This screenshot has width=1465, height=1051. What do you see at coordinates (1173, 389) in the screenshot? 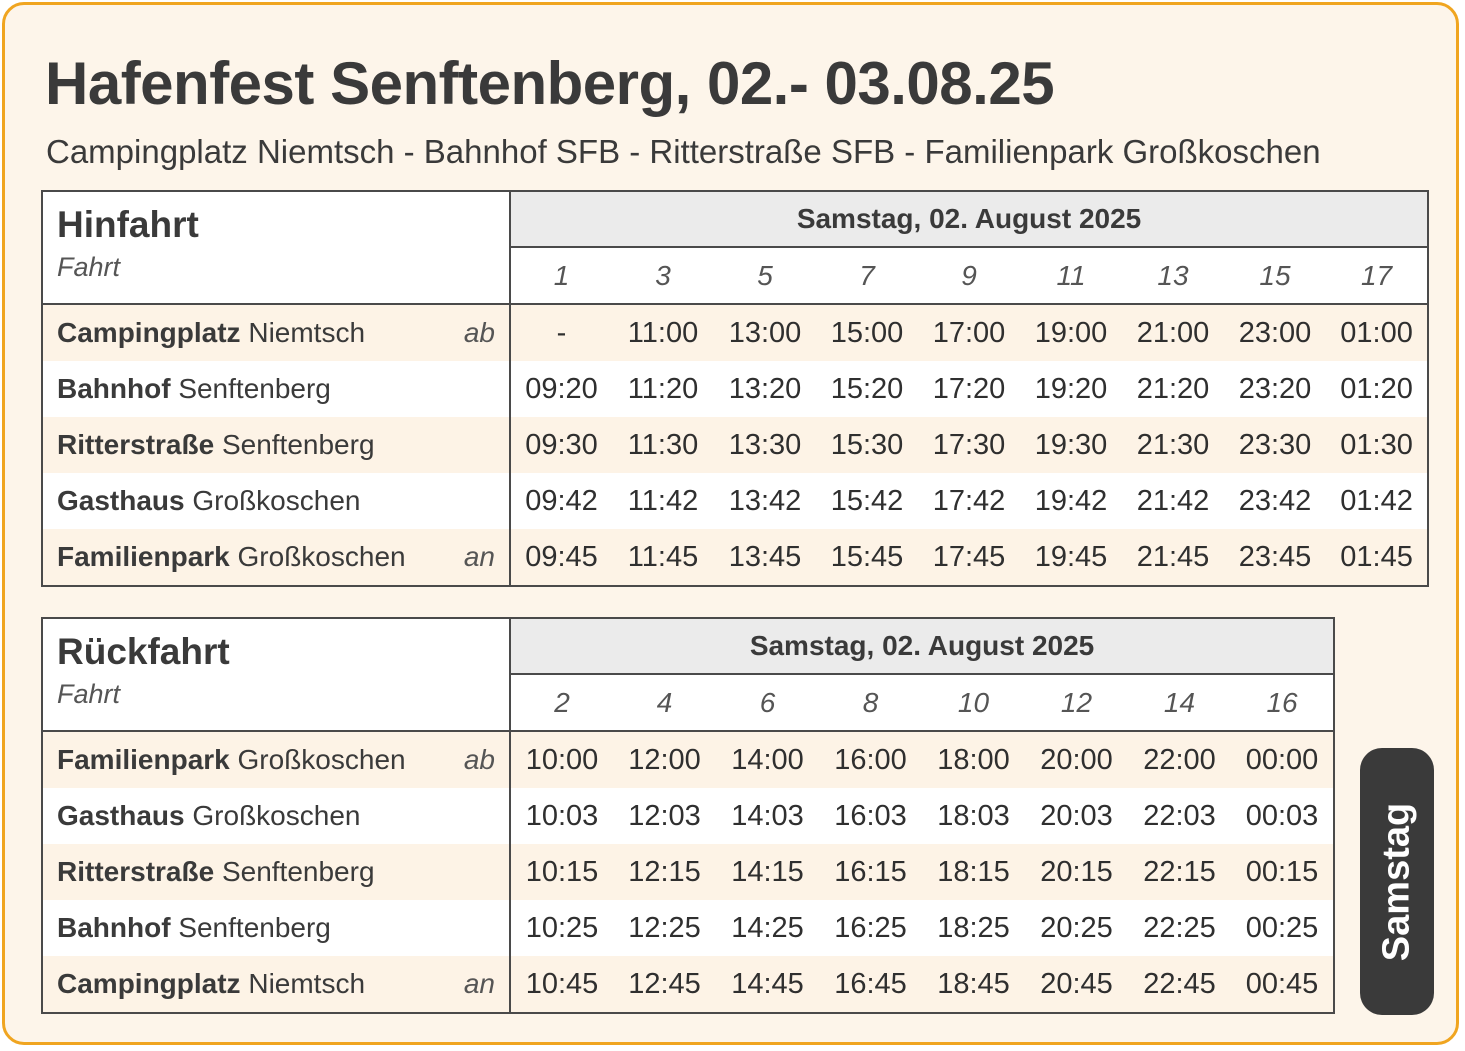
I see `time-cell: 21:20` at bounding box center [1173, 389].